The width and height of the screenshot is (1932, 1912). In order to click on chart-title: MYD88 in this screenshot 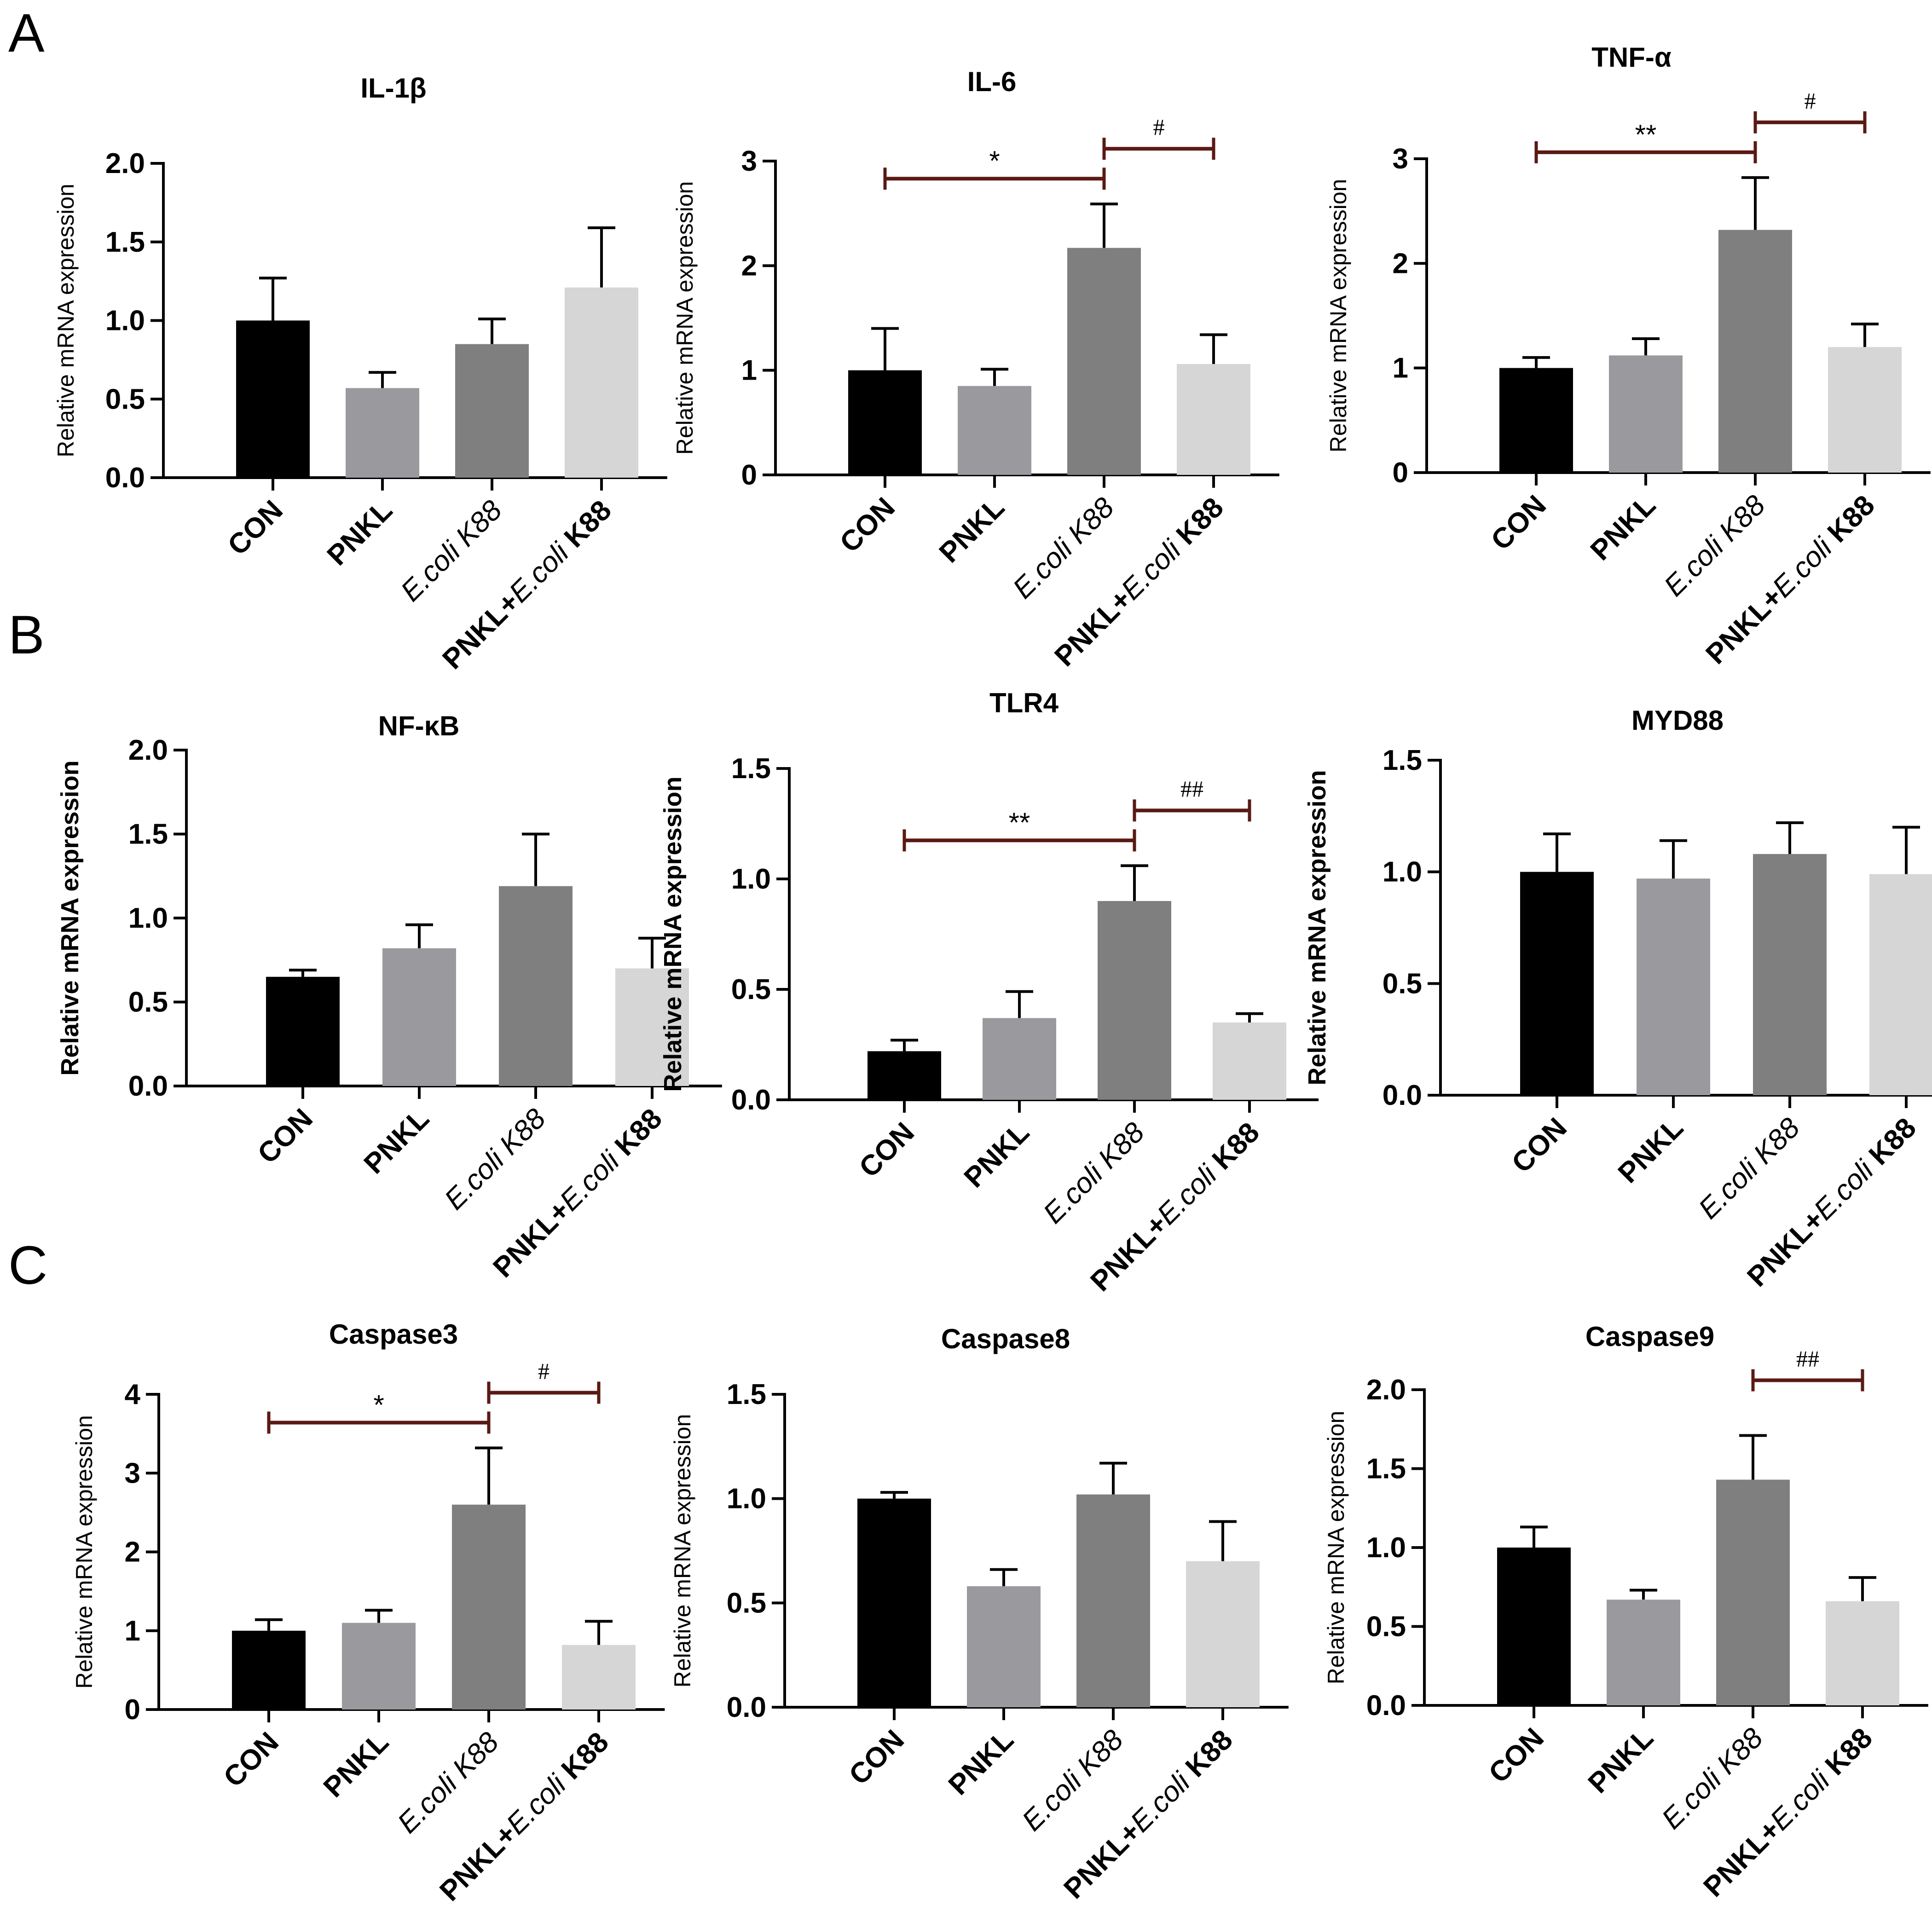, I will do `click(1678, 720)`.